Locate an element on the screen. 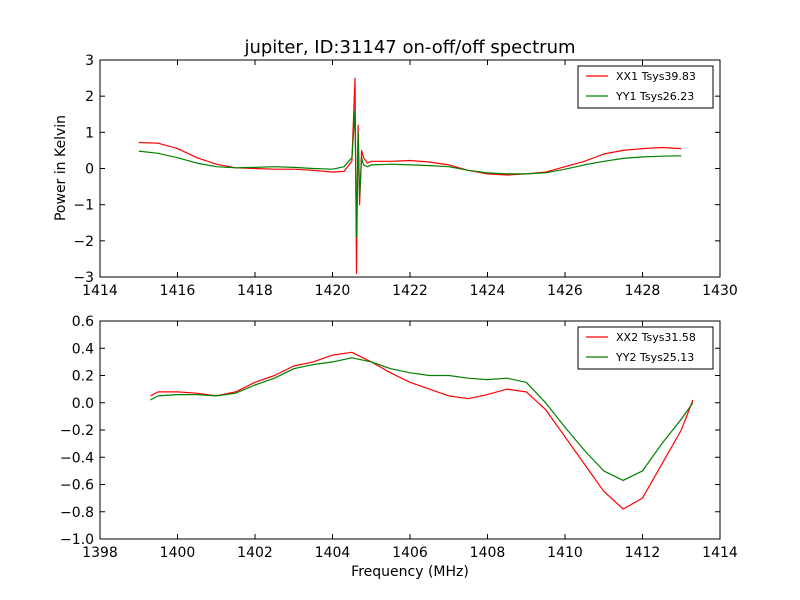 The image size is (800, 600). top-legend-box is located at coordinates (645, 87).